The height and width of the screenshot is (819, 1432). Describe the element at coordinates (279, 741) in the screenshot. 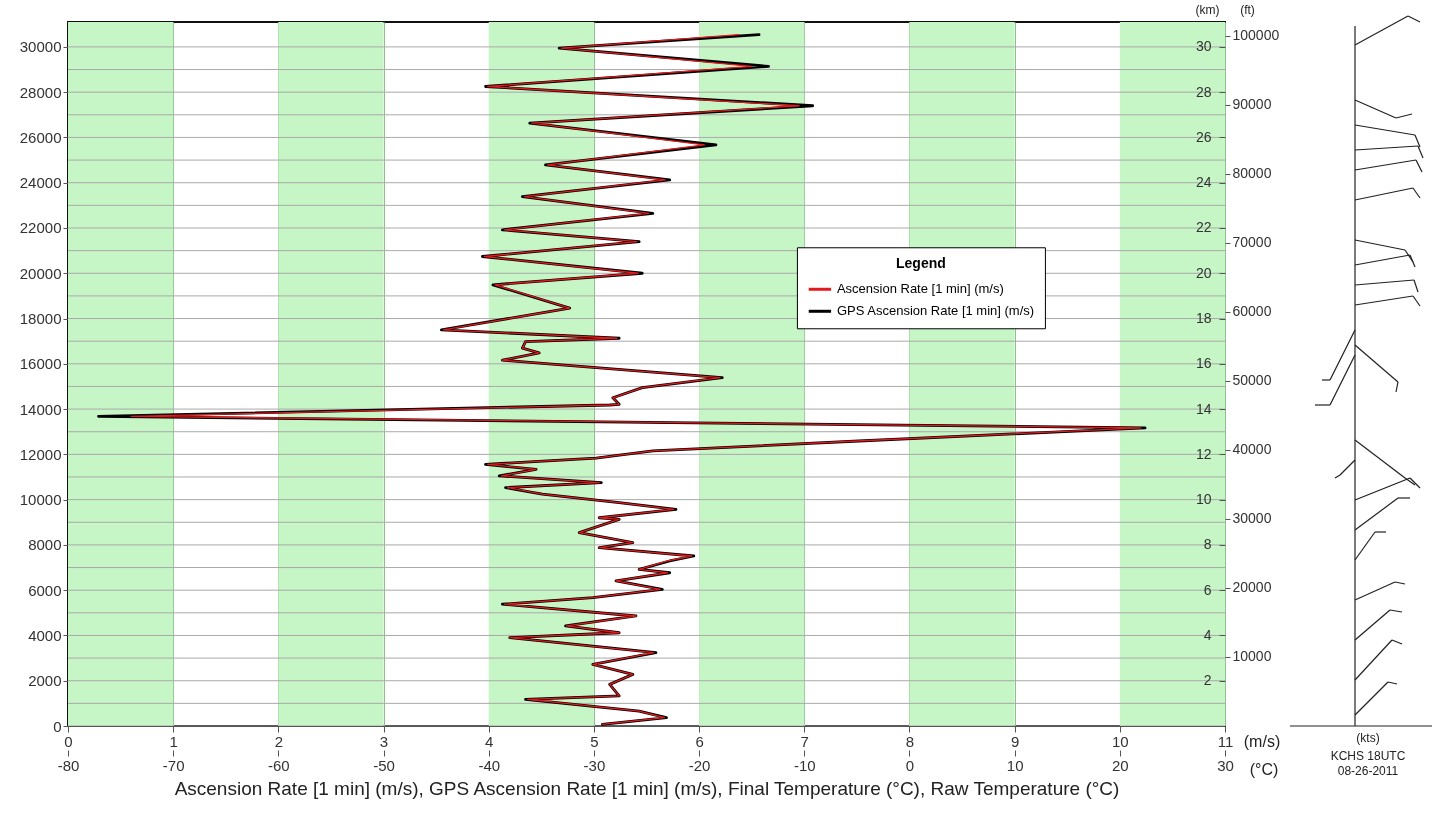

I see `x-tick-label: 2` at that location.